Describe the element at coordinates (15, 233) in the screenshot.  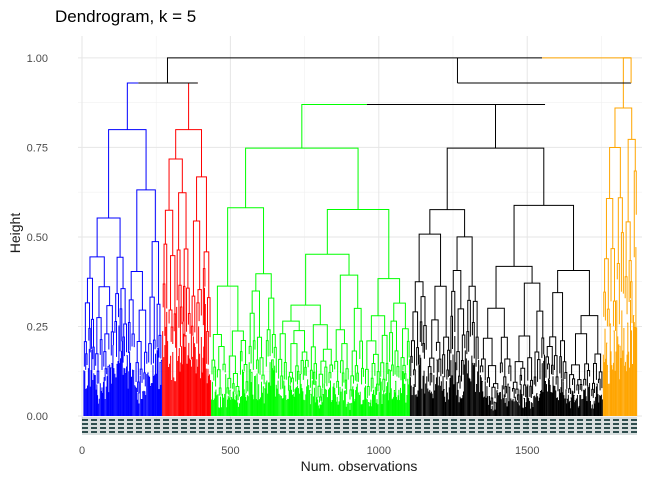
I see `y-axis-title: Height` at that location.